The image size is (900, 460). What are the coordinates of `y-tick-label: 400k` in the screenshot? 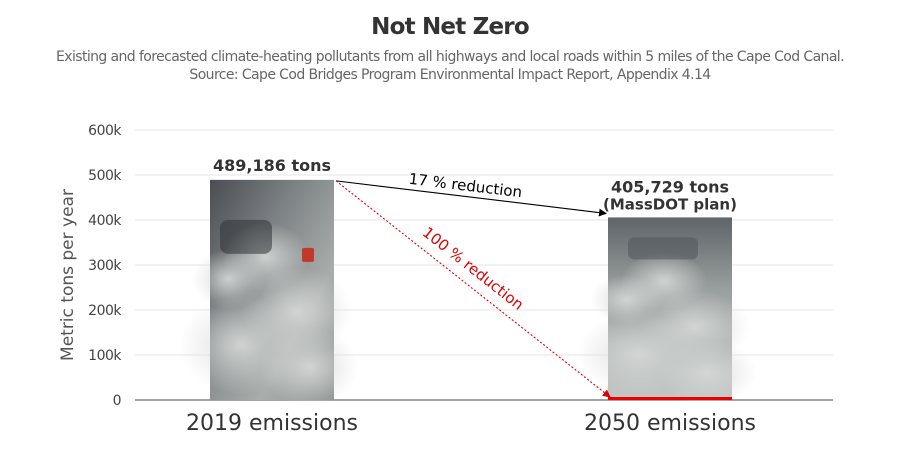 It's located at (105, 221).